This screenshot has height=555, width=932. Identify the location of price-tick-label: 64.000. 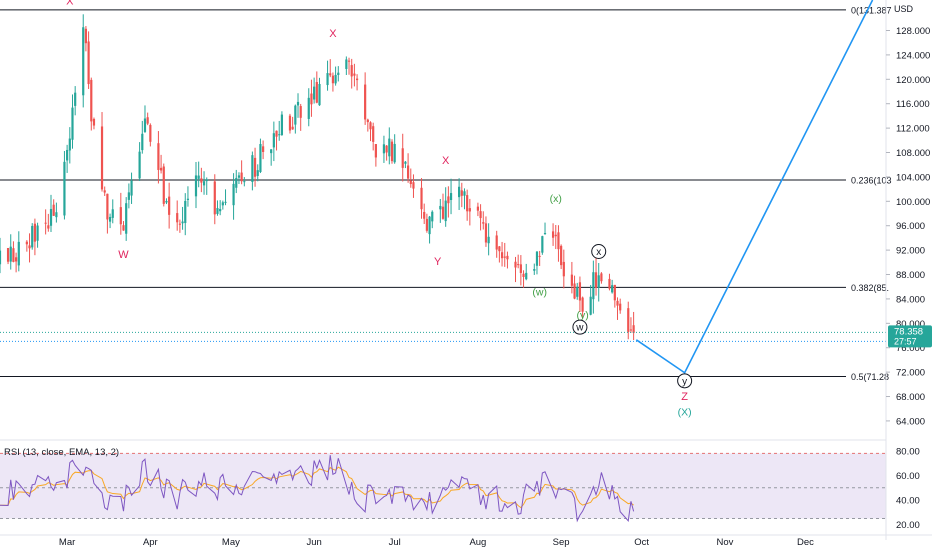
(910, 421).